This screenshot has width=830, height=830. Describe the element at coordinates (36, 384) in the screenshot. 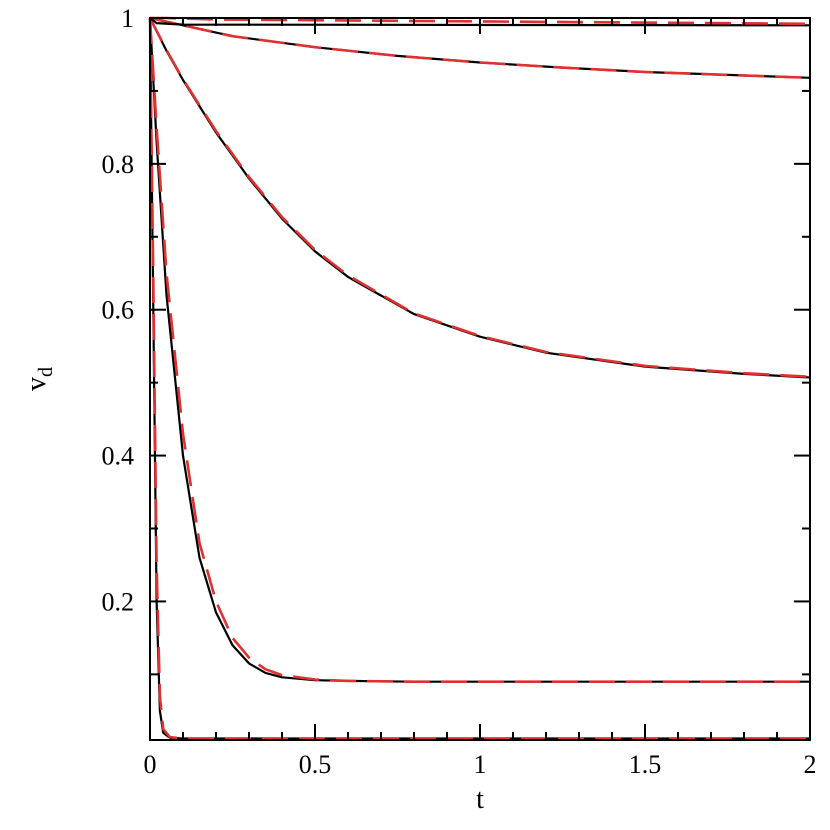

I see `y-axis-label-main: v` at that location.